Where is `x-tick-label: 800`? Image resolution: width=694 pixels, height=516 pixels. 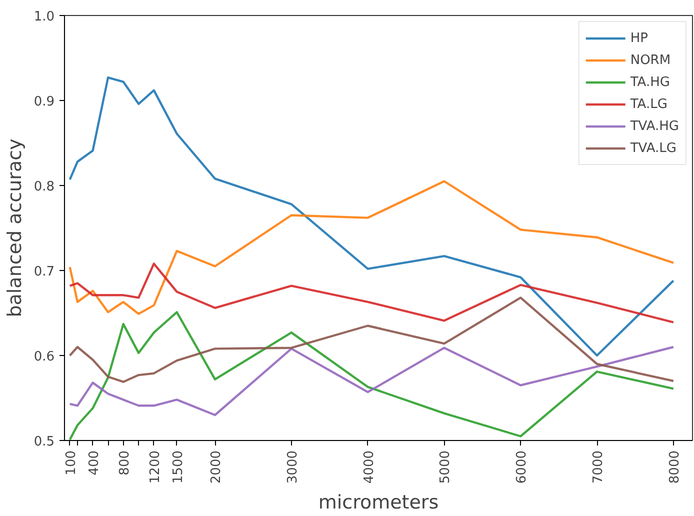
x-tick-label: 800 is located at coordinates (124, 463).